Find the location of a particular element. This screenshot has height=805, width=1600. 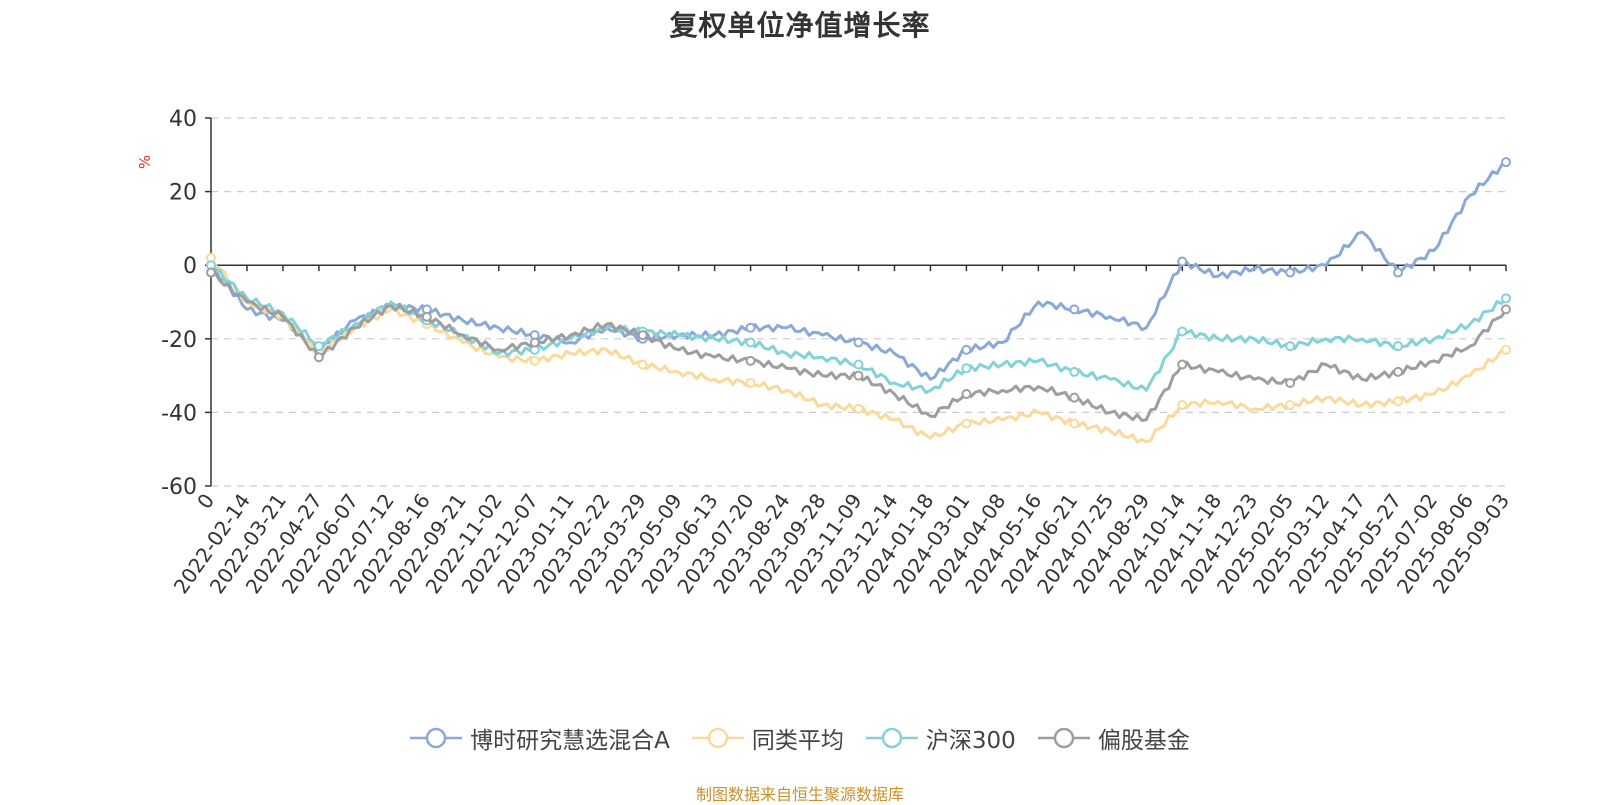

y-axis-unit-label: % is located at coordinates (145, 162).